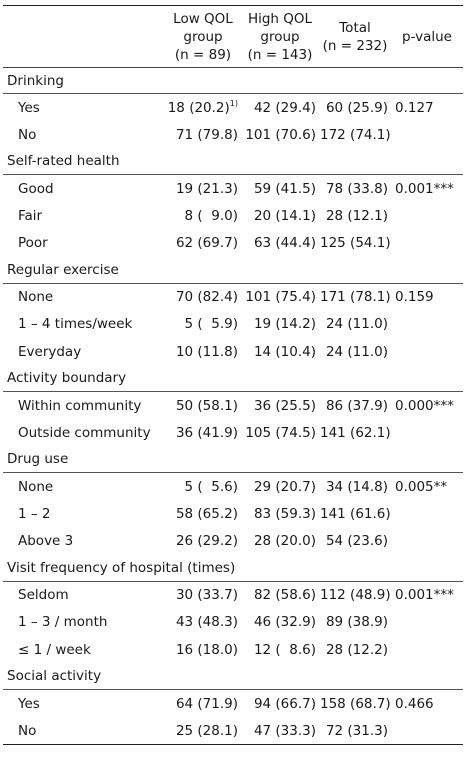 The image size is (467, 767). What do you see at coordinates (284, 486) in the screenshot?
I see `high-qol-value: 29 (20.7)` at bounding box center [284, 486].